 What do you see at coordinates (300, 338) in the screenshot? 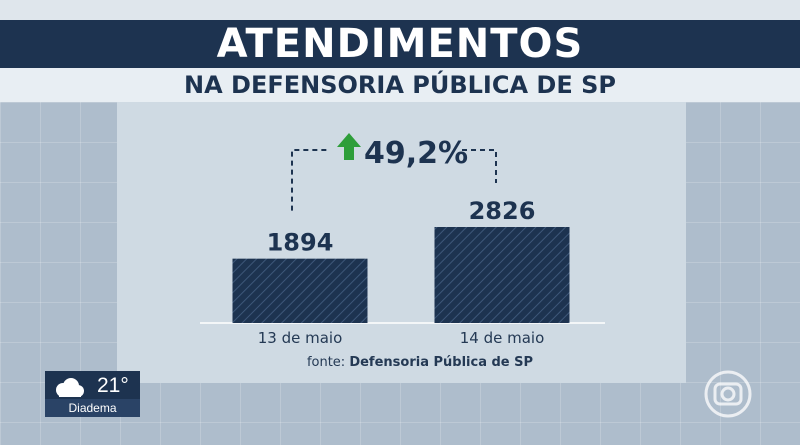
I see `category-label-1: 13 de maio` at bounding box center [300, 338].